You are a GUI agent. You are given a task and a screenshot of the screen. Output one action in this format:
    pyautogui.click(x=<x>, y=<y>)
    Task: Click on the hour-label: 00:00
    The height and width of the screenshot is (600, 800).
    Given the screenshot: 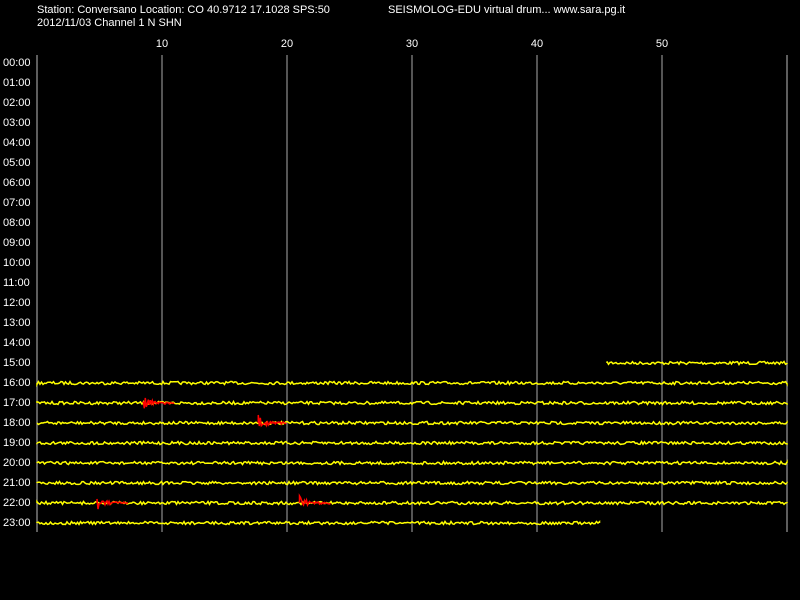 What is the action you would take?
    pyautogui.click(x=17, y=63)
    